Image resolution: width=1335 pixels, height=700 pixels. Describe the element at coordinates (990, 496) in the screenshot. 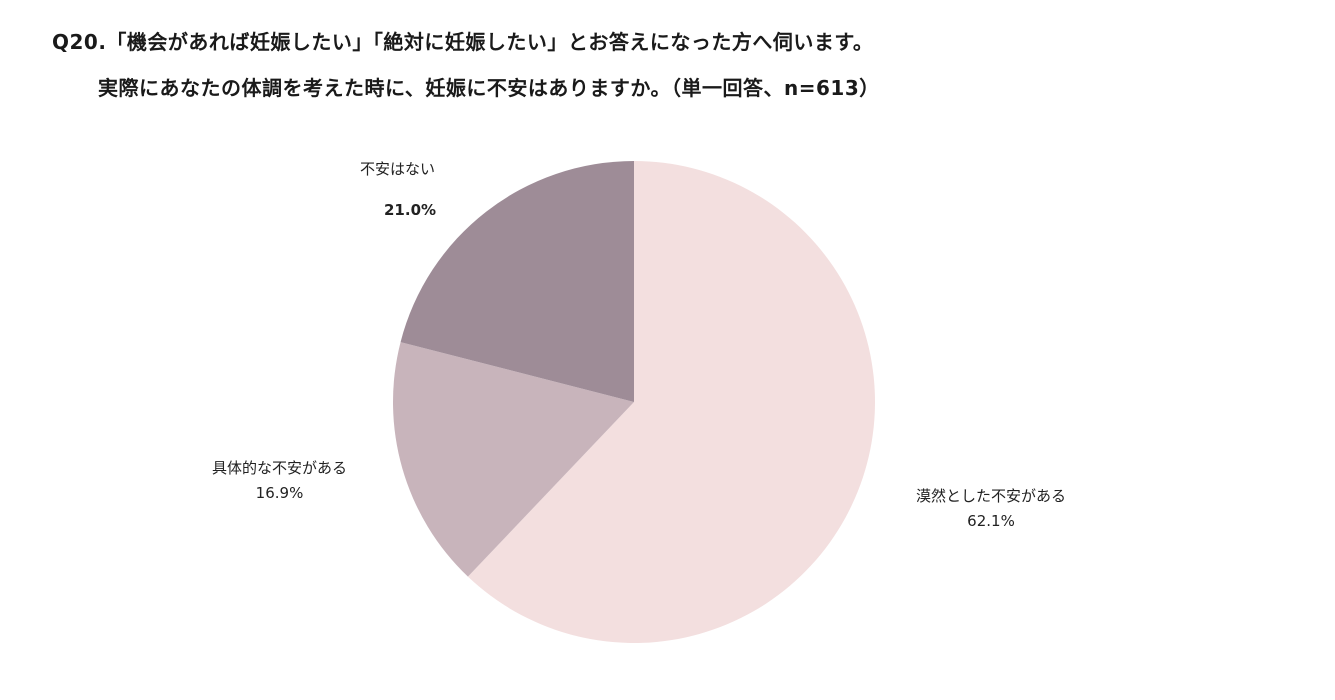

I see `slice-label-text: 漠然とした不安がある` at that location.